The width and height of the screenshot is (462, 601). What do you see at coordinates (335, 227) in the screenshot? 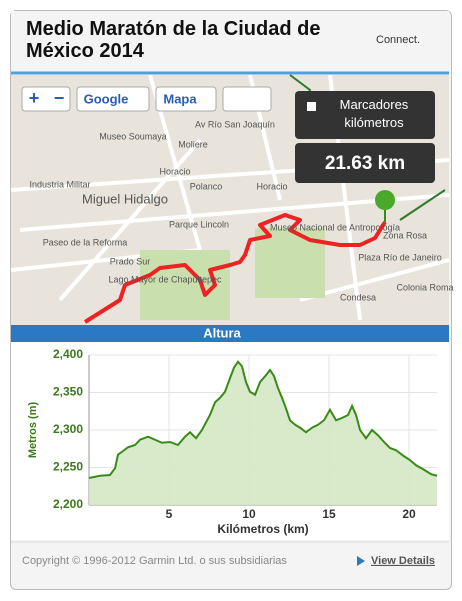
I see `map-label: Museo Nacional de Antropología` at bounding box center [335, 227].